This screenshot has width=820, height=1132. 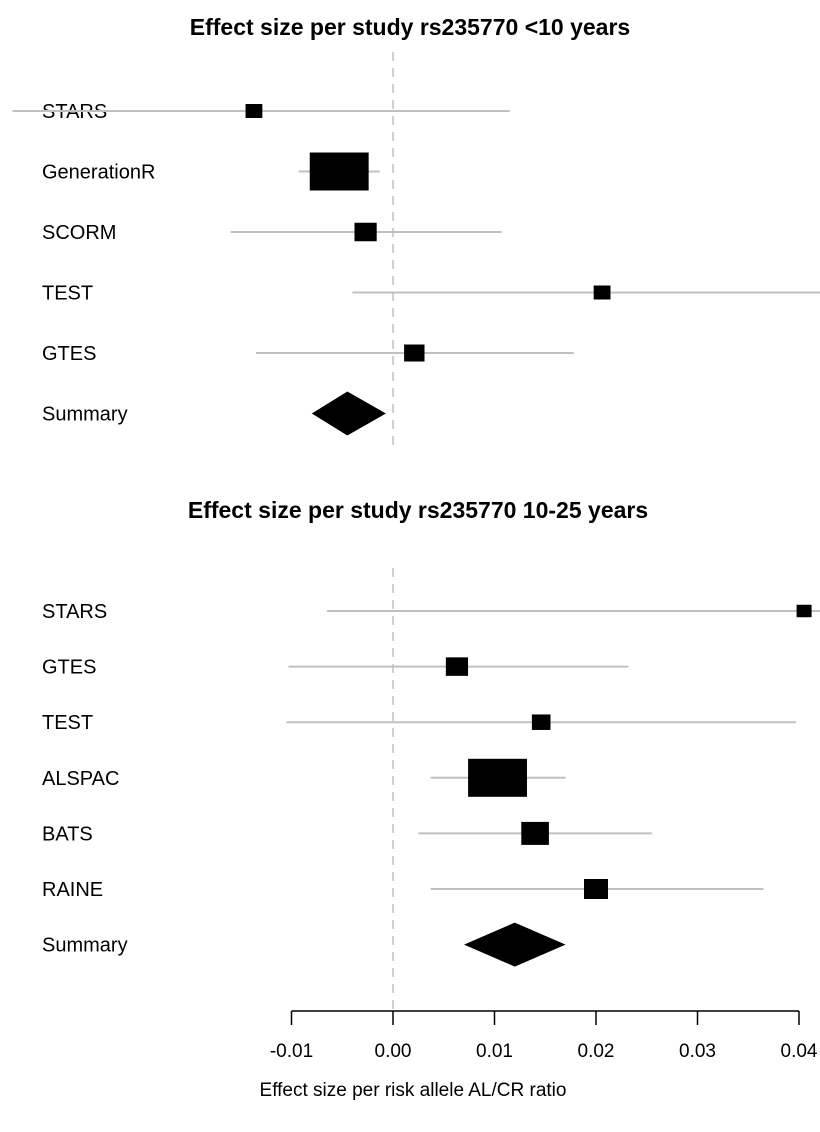 I want to click on x-tick-label: -0.01, so click(x=291, y=1051).